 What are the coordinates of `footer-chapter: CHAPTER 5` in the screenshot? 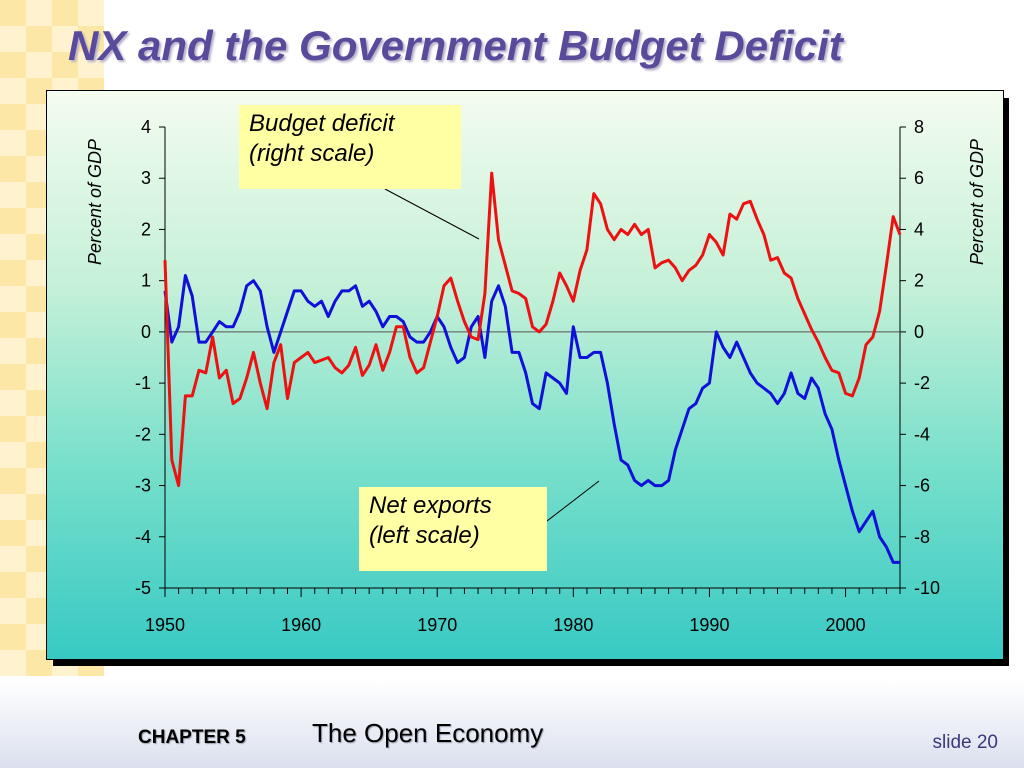 It's located at (192, 737).